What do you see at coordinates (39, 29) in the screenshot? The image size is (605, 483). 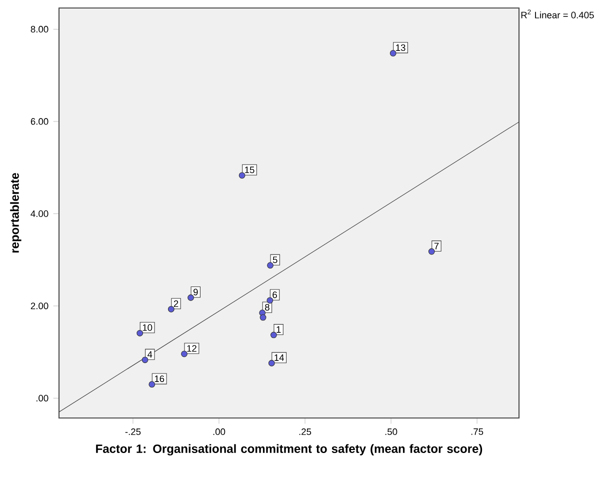 I see `y-tick-label: 8.00` at bounding box center [39, 29].